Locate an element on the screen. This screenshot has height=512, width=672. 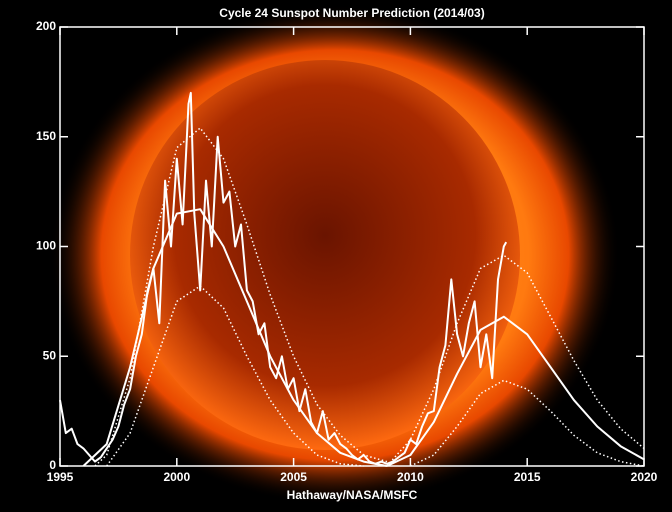
x-axis-label: Hathaway/NASA/MSFC is located at coordinates (352, 495).